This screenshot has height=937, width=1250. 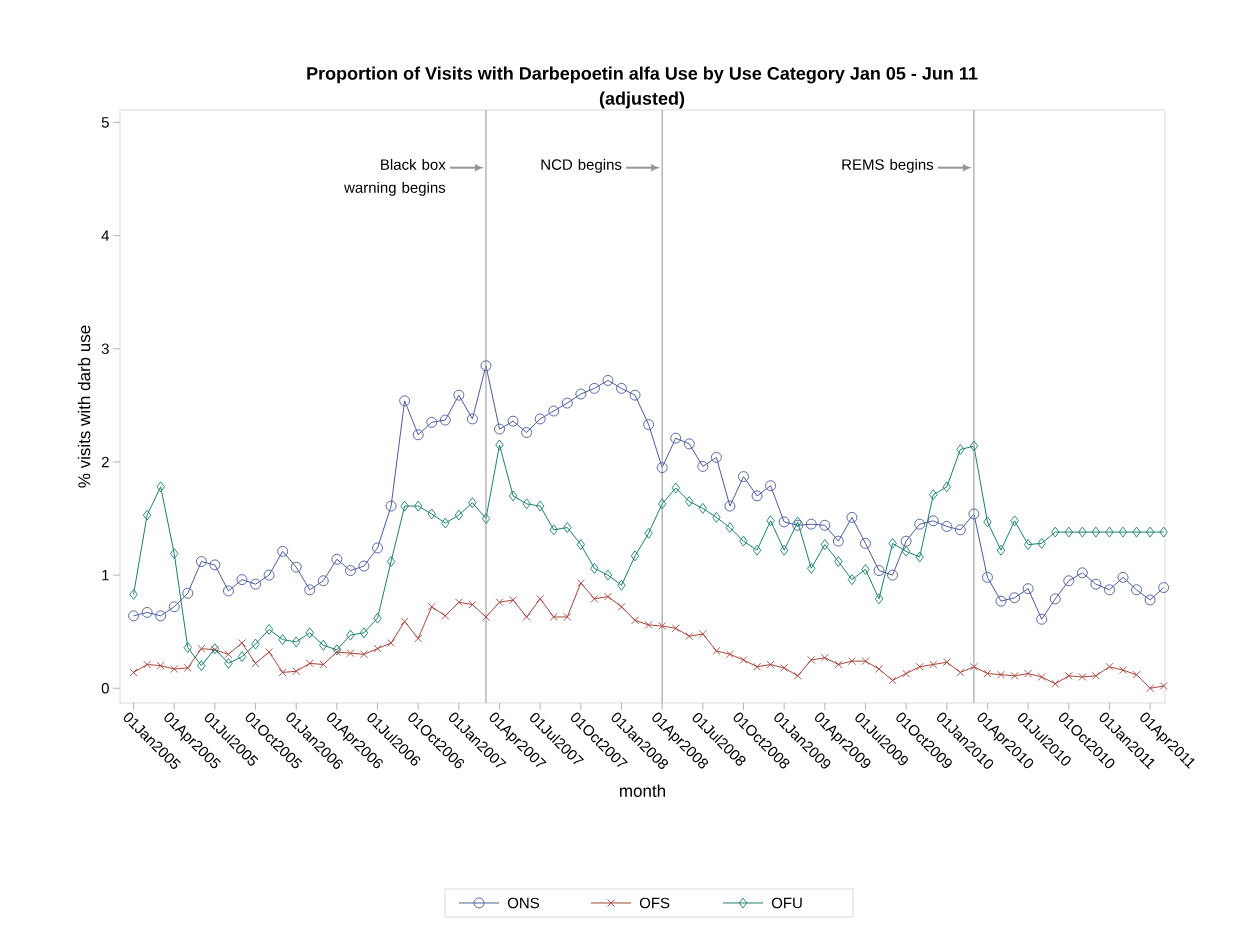 What do you see at coordinates (84, 406) in the screenshot?
I see `y-axis-title: % visits with darb use` at bounding box center [84, 406].